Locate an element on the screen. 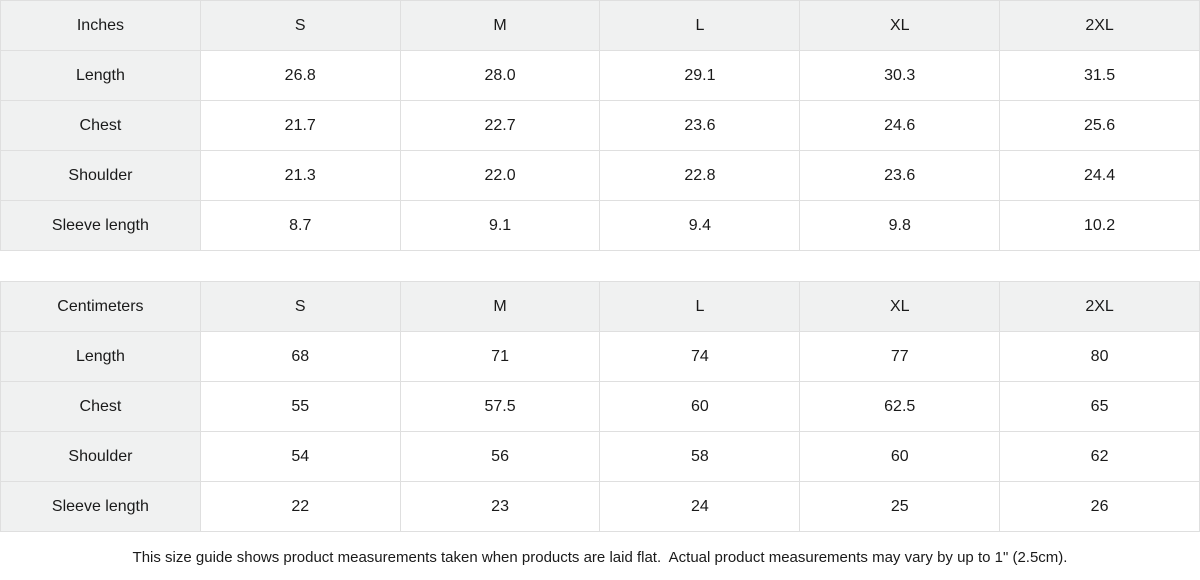 Image resolution: width=1200 pixels, height=580 pixels. measurement-value: 62 is located at coordinates (1099, 456).